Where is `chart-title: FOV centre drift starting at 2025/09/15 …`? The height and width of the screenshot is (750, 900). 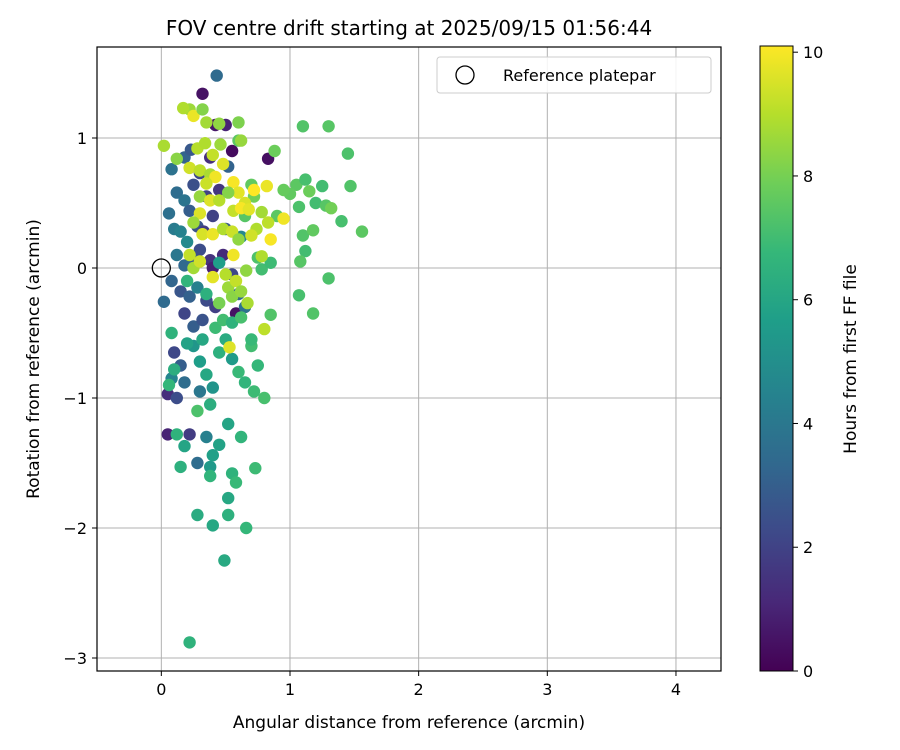 chart-title: FOV centre drift starting at 2025/09/15 … is located at coordinates (409, 28).